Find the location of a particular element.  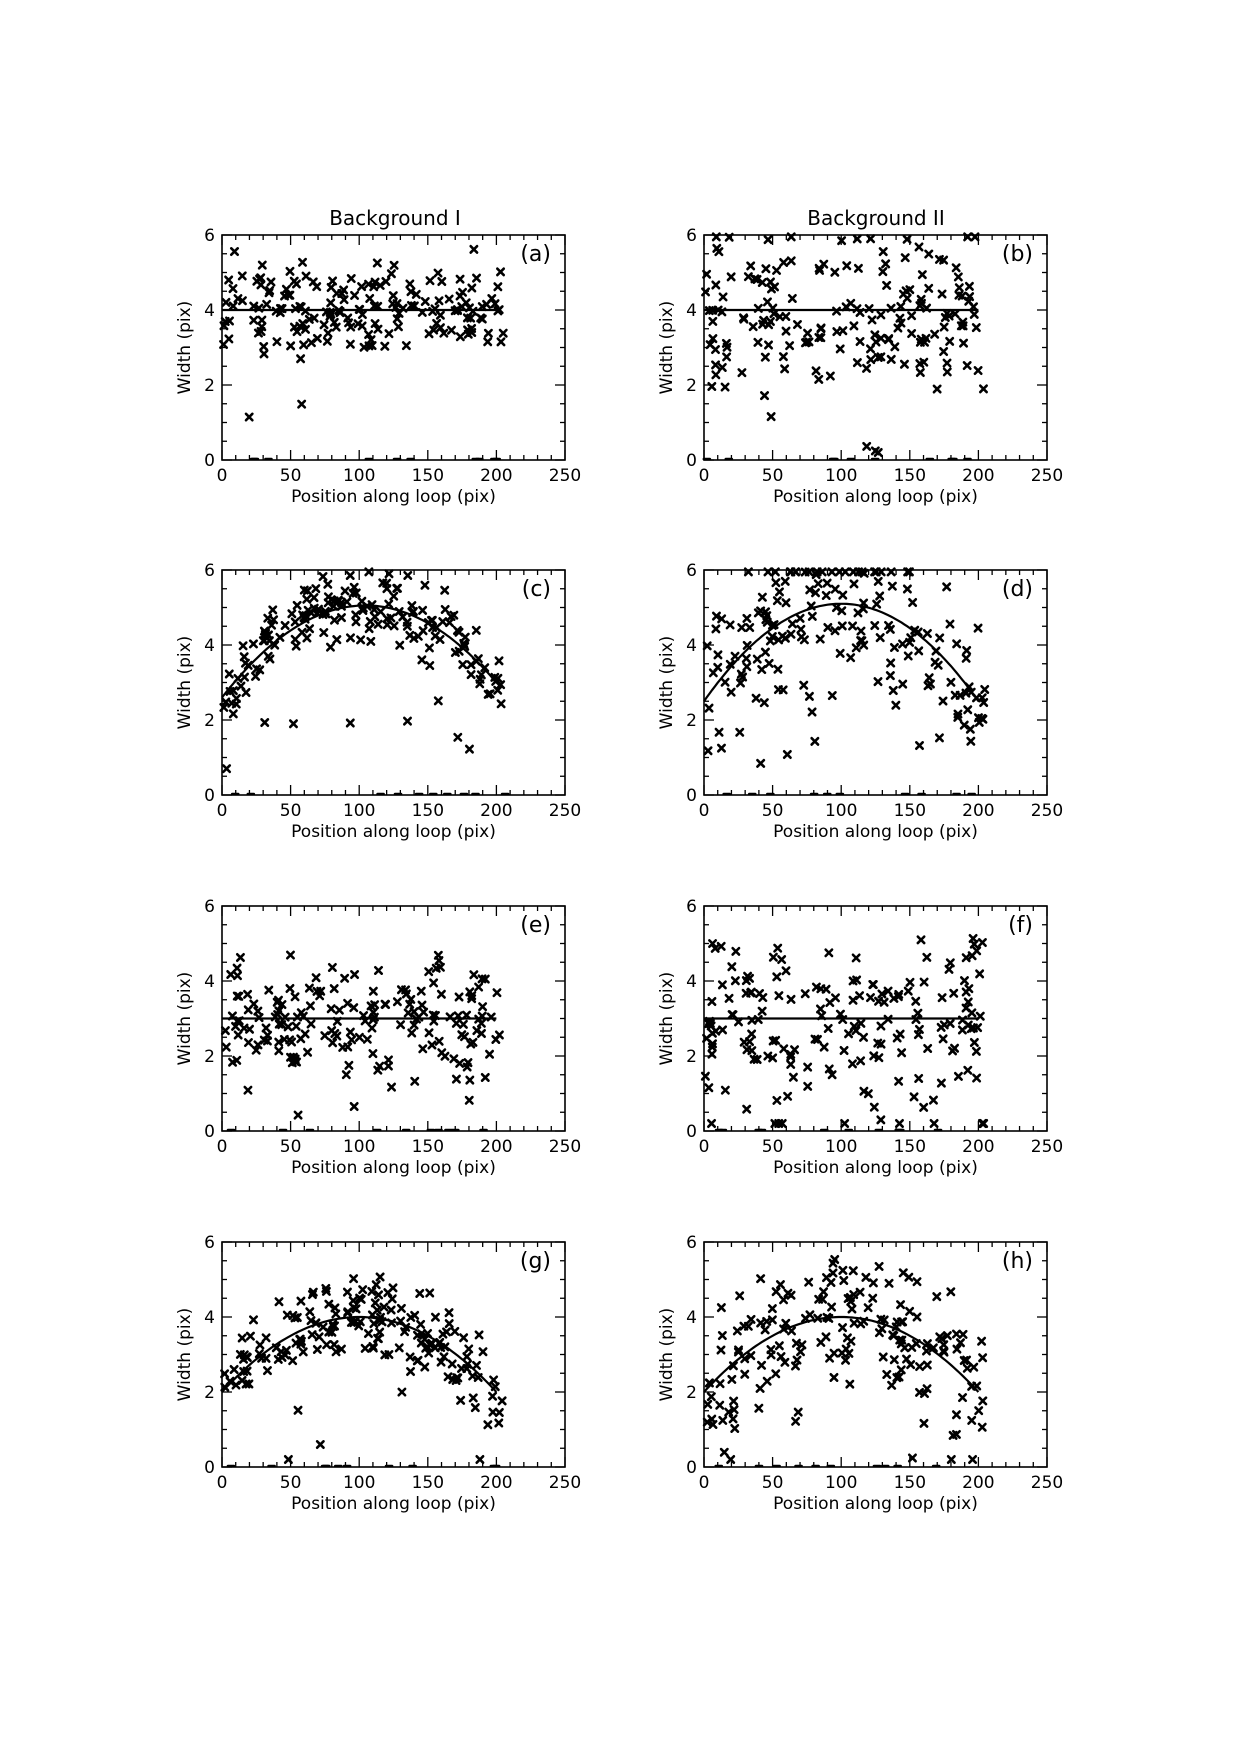

x-tick-label: 200 is located at coordinates (496, 476).